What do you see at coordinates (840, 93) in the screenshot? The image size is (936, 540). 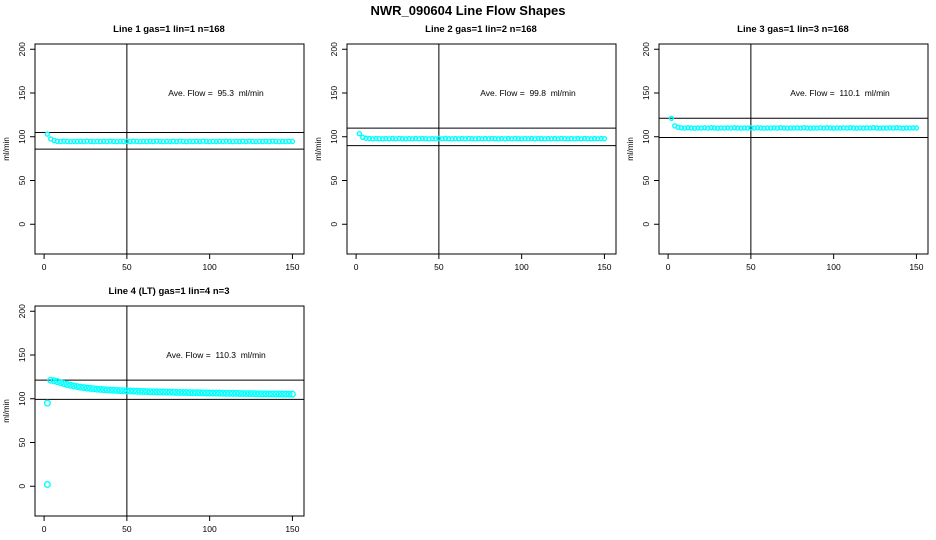 I see `avg-flow-annotation: Ave. Flow = 110.1 ml/min` at bounding box center [840, 93].